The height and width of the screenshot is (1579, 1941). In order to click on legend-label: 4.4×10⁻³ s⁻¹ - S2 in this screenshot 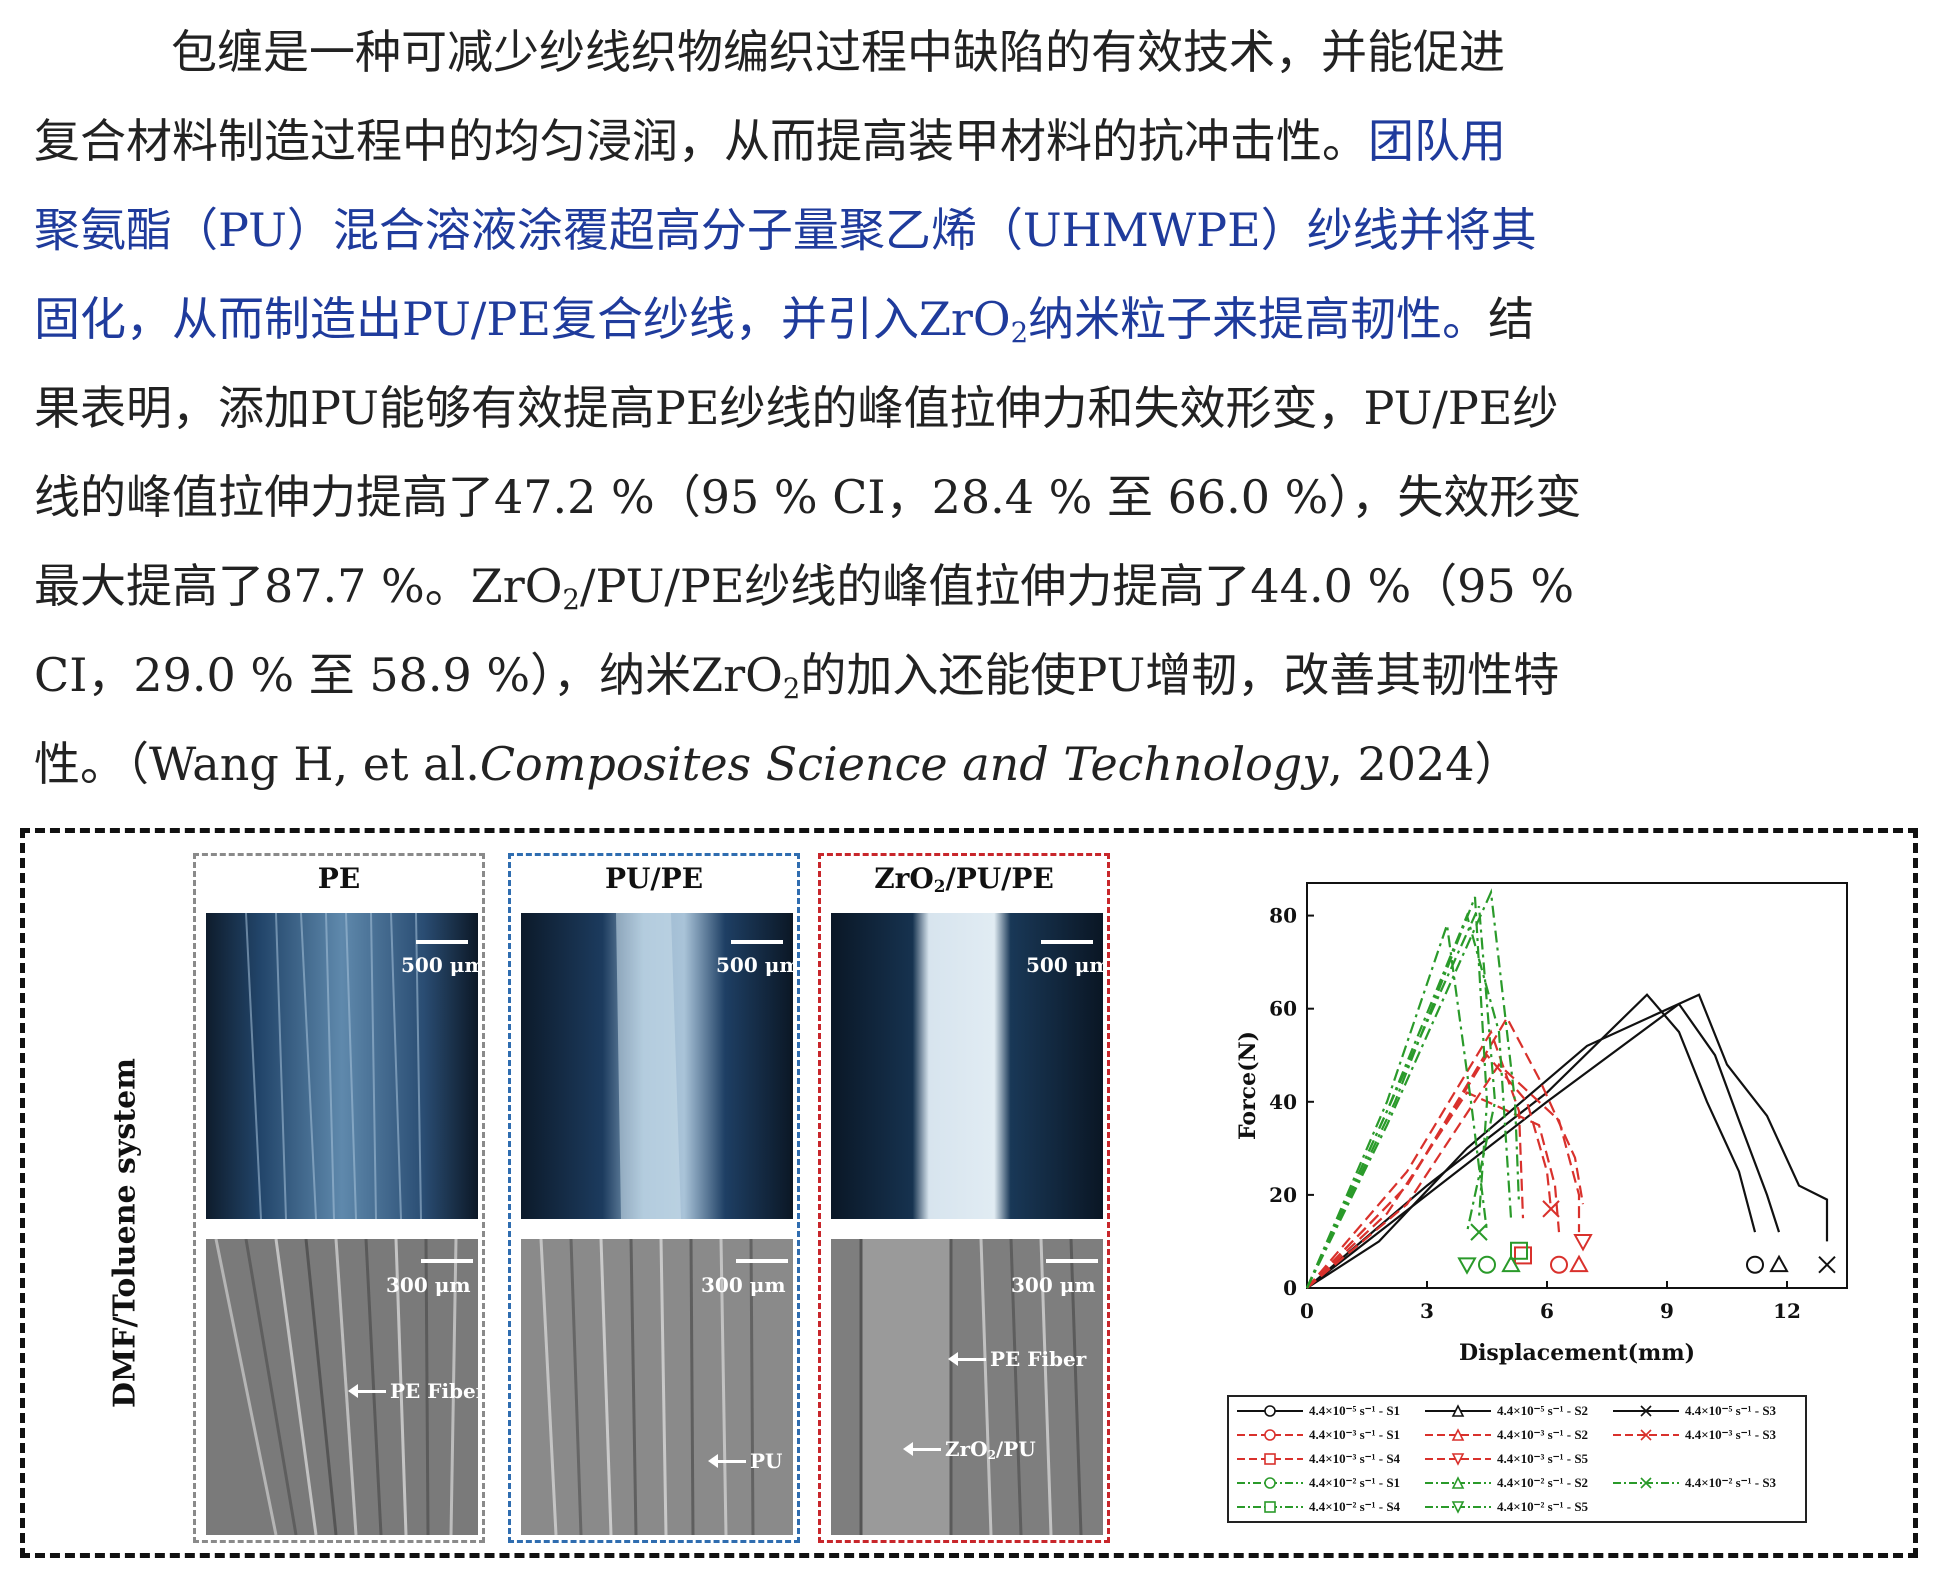, I will do `click(1543, 1434)`.